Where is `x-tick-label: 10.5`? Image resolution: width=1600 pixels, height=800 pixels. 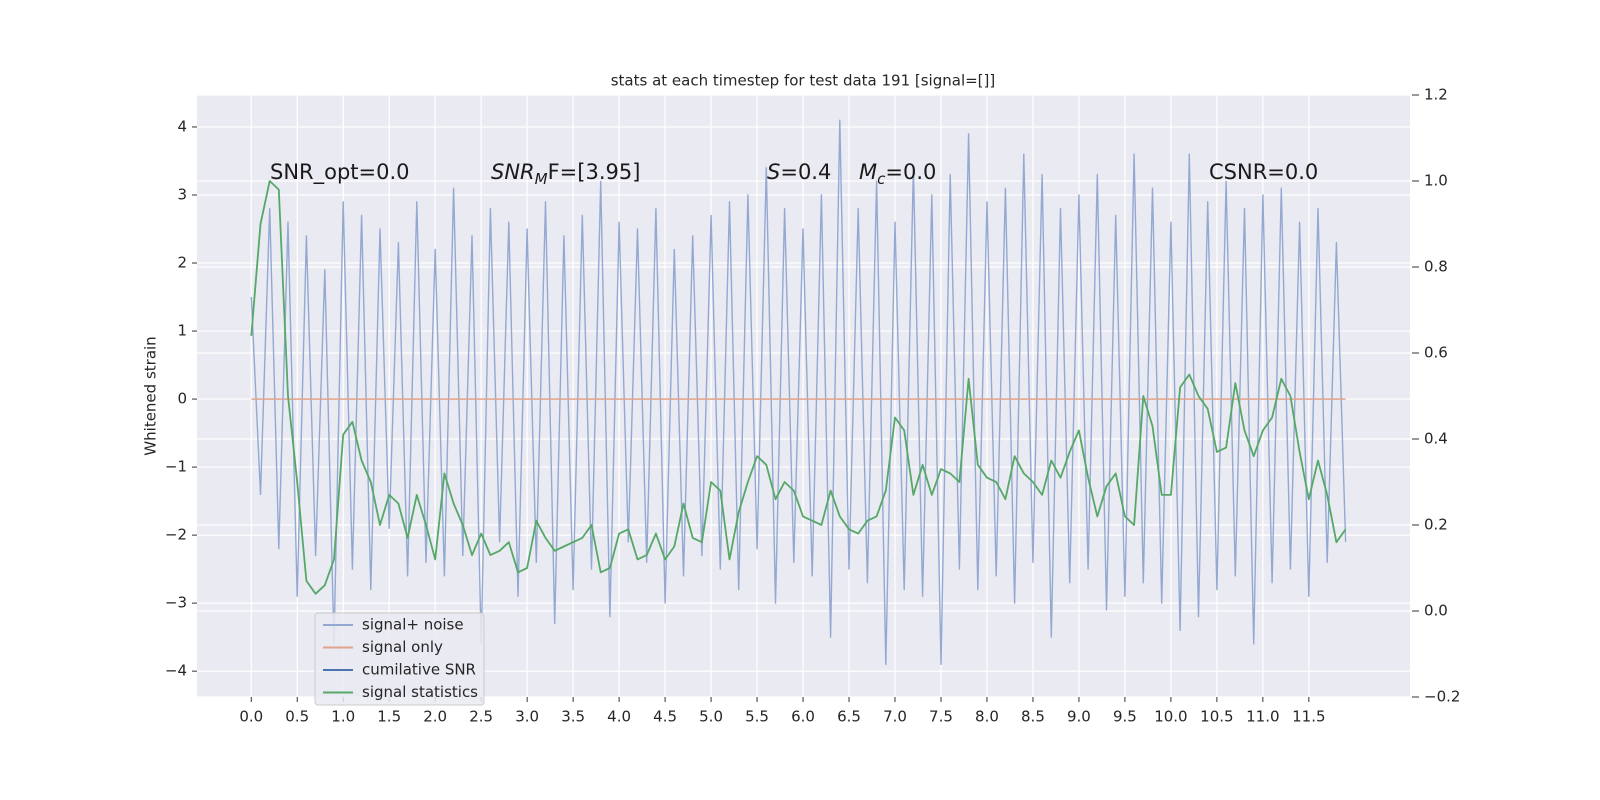 x-tick-label: 10.5 is located at coordinates (1216, 717).